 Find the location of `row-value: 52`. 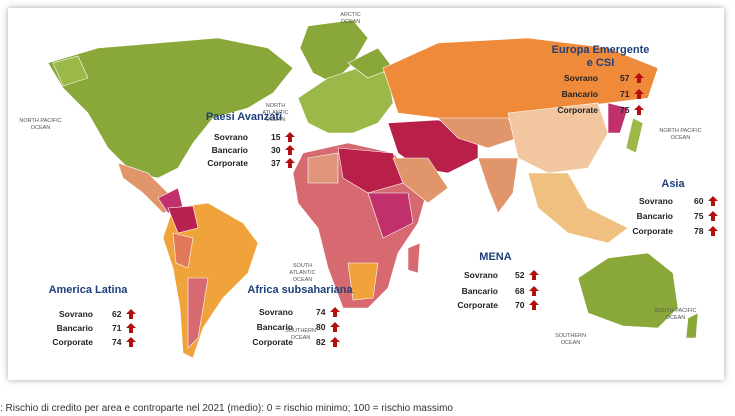

row-value: 52 is located at coordinates (520, 275).